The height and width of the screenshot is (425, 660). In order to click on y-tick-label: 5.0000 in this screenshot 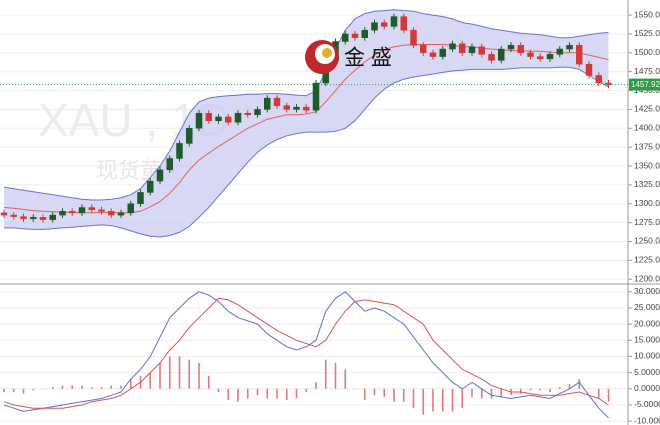, I will do `click(647, 372)`.